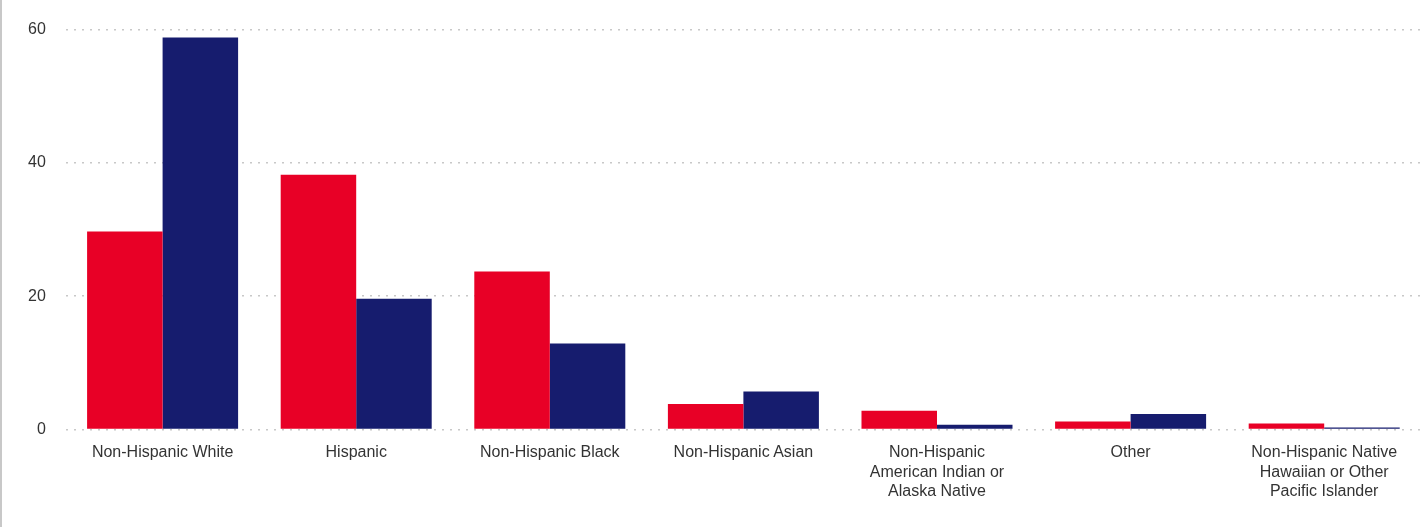  Describe the element at coordinates (41, 428) in the screenshot. I see `y-tick-label: 0` at that location.